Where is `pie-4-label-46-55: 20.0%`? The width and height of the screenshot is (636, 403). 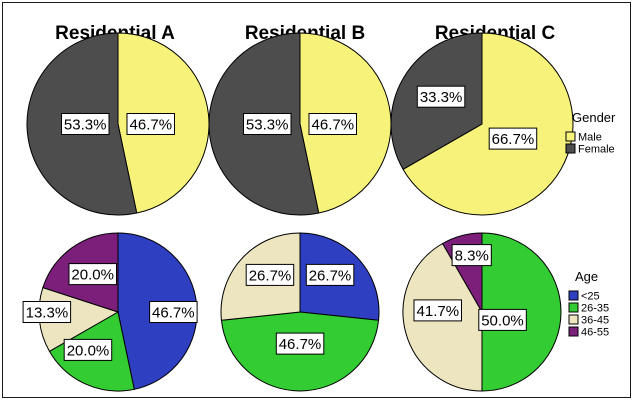 pie-4-label-46-55: 20.0% is located at coordinates (92, 274).